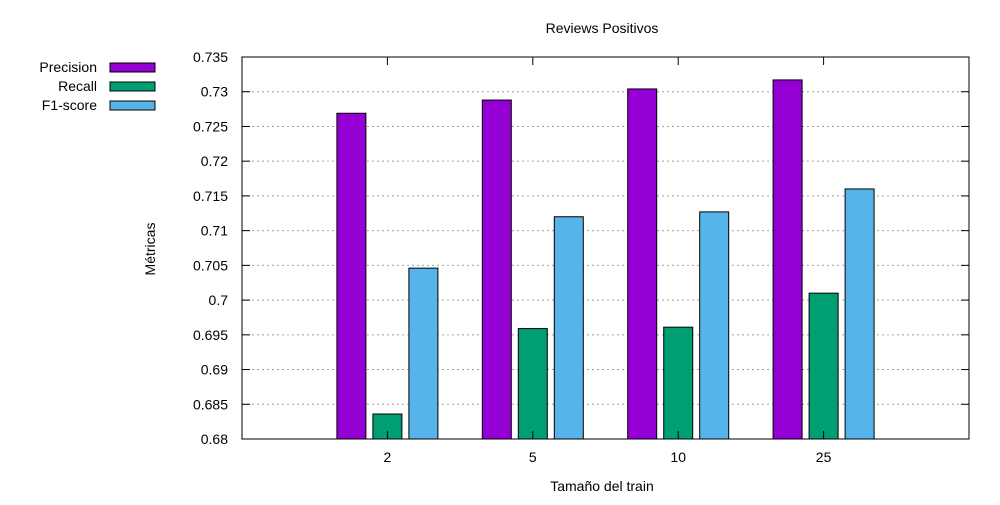 The image size is (1000, 505). I want to click on x-axis-label: Tamaño del train, so click(602, 486).